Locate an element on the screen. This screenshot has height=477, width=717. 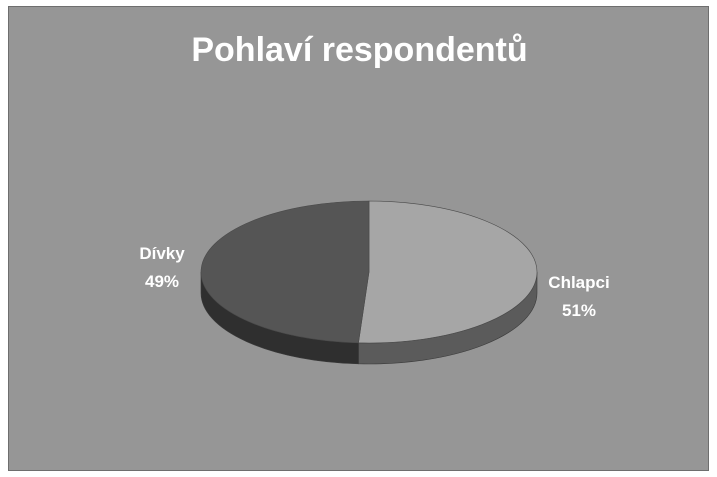
pie-slice-chlapci is located at coordinates (448, 272).